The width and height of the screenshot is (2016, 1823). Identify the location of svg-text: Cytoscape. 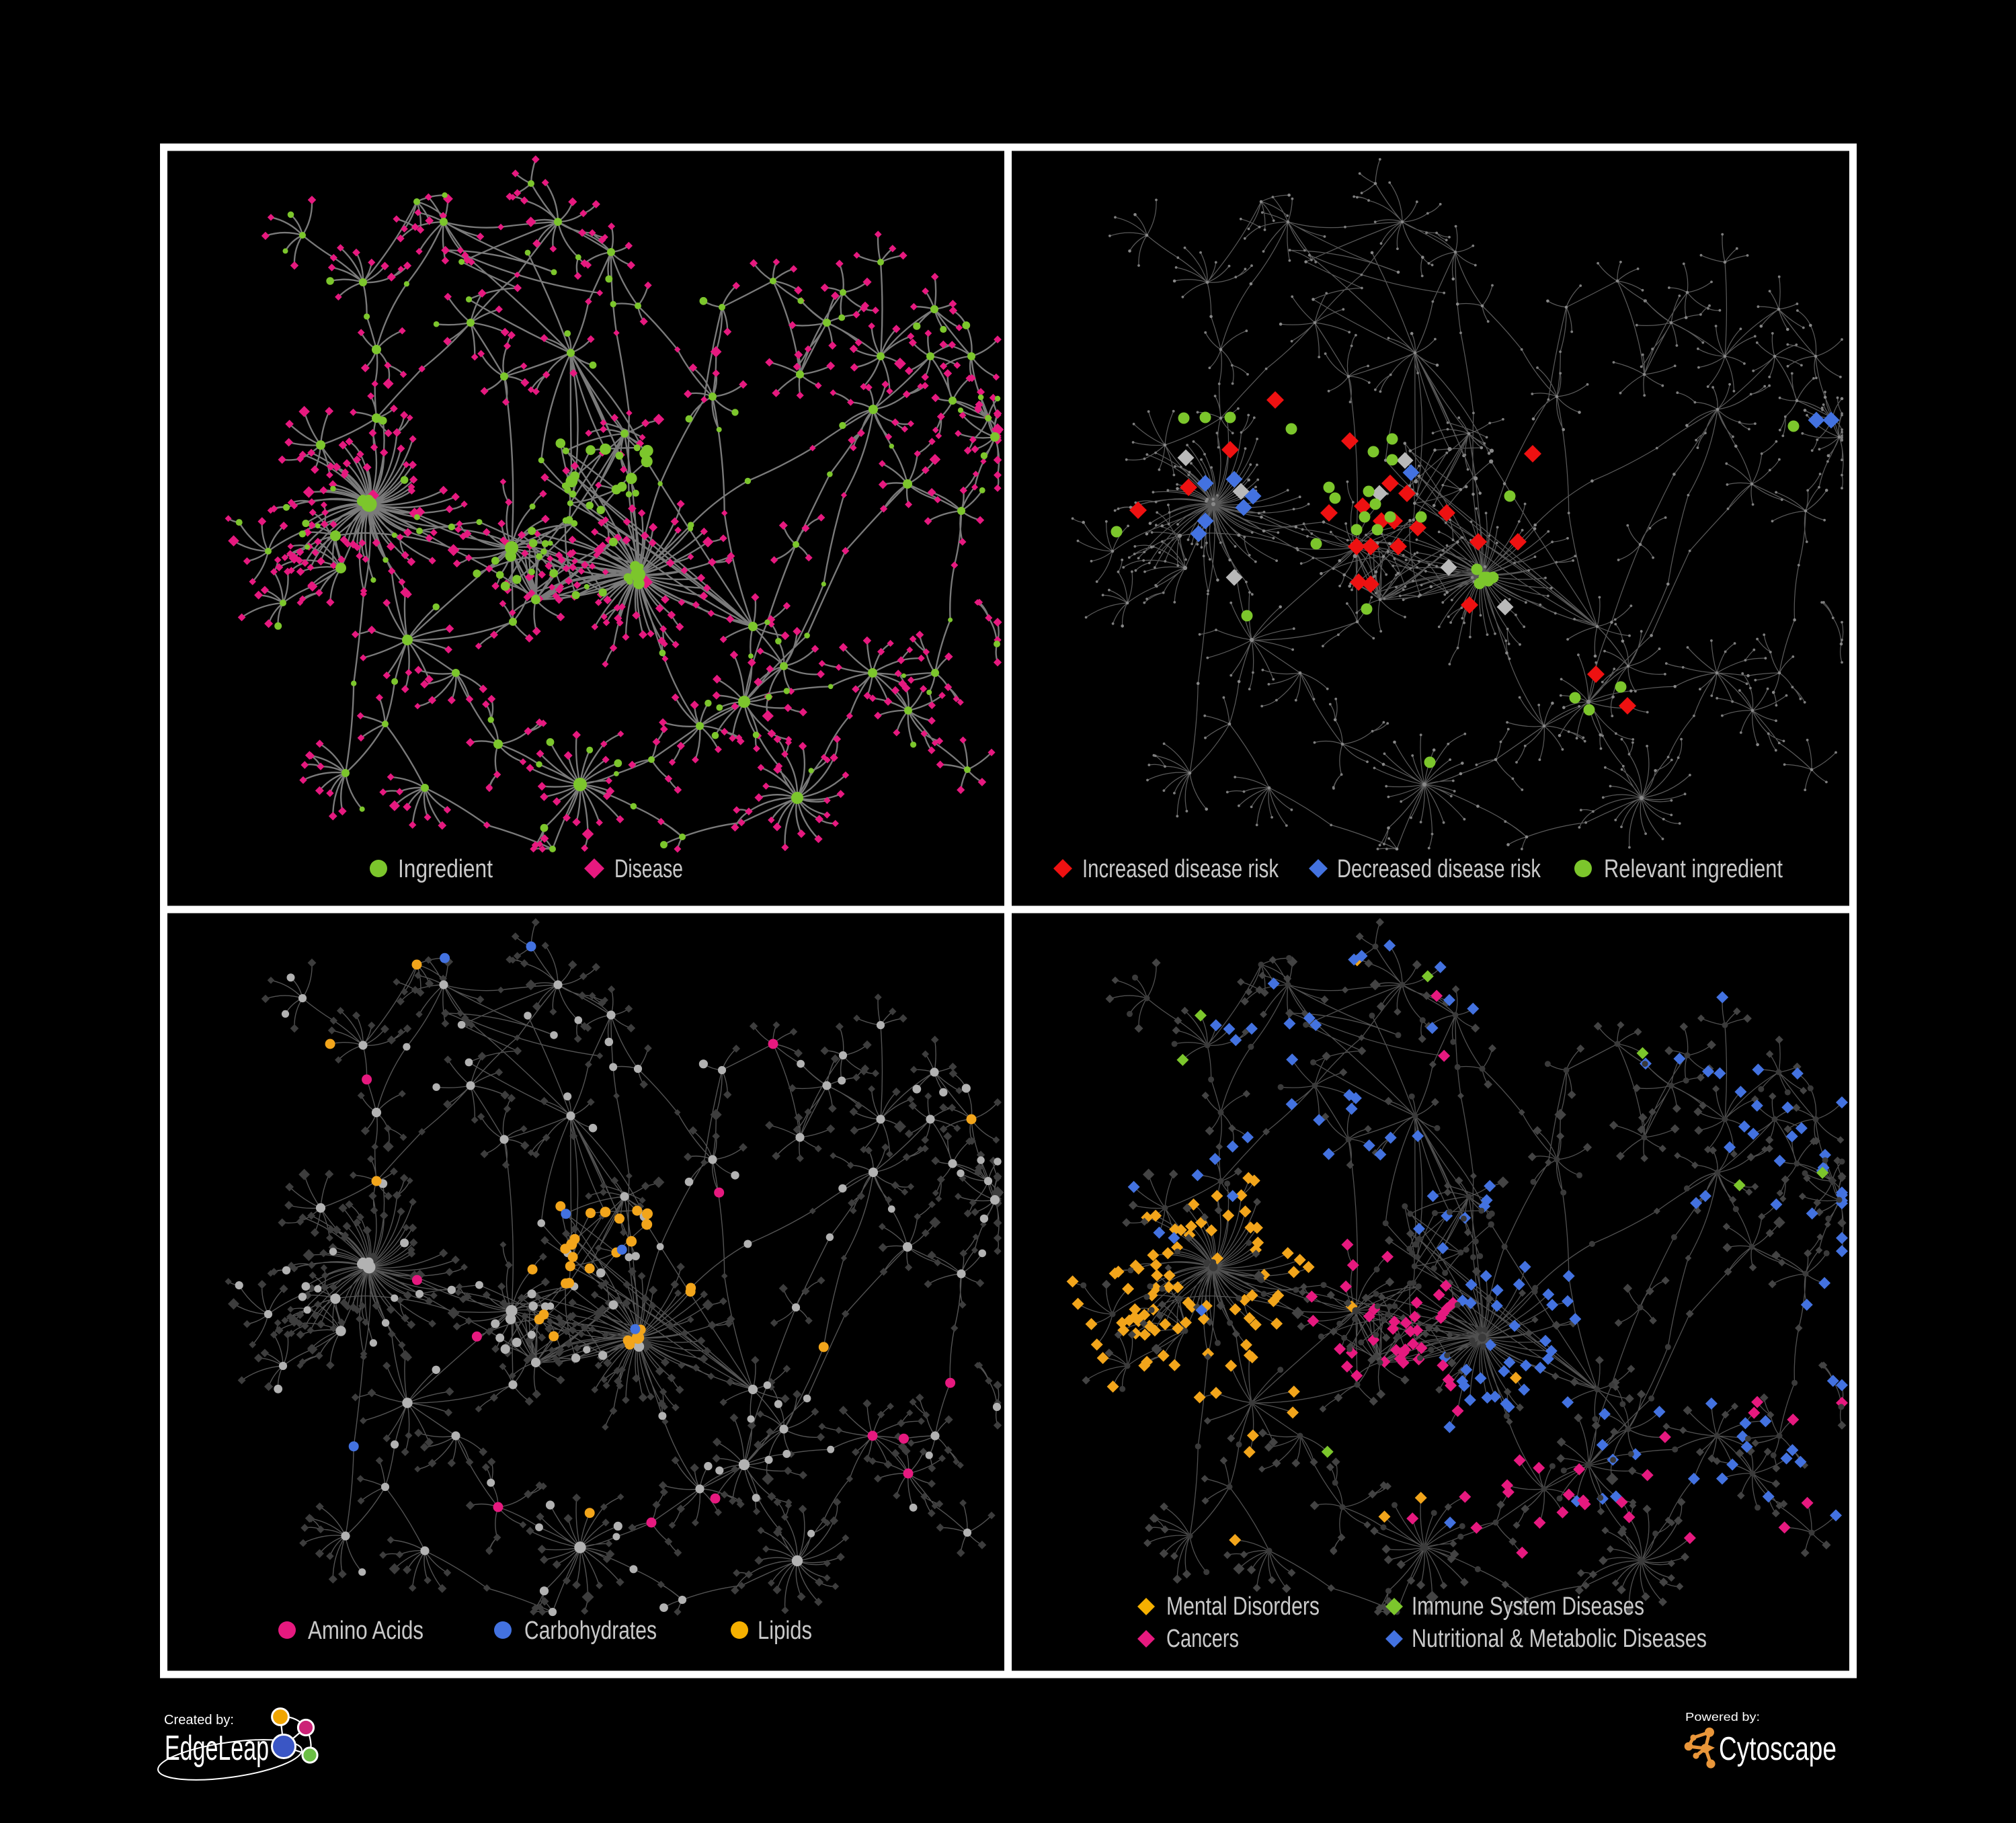
(1778, 1749).